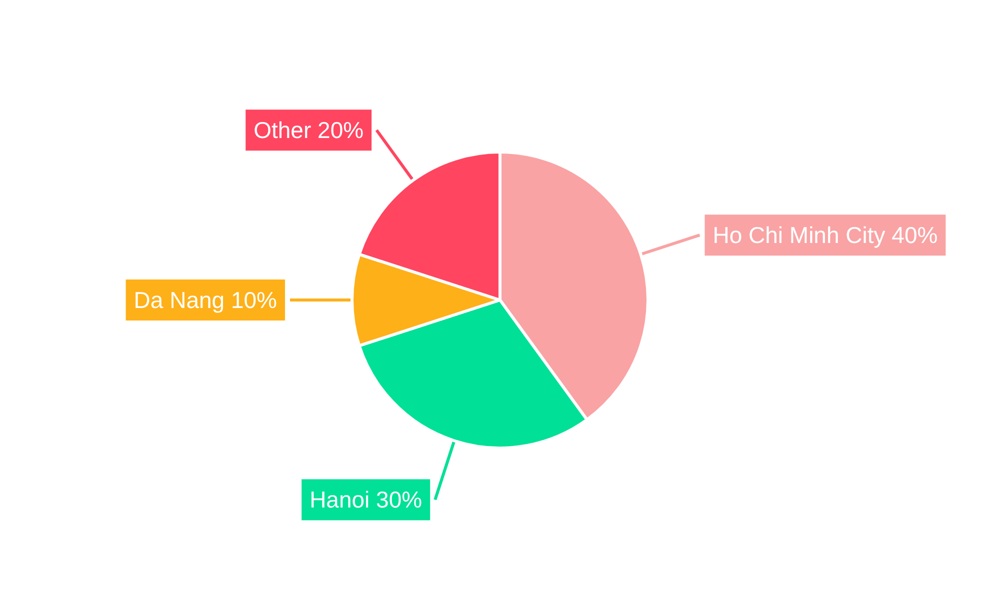  Describe the element at coordinates (309, 130) in the screenshot. I see `slice-label: Other 20%` at that location.